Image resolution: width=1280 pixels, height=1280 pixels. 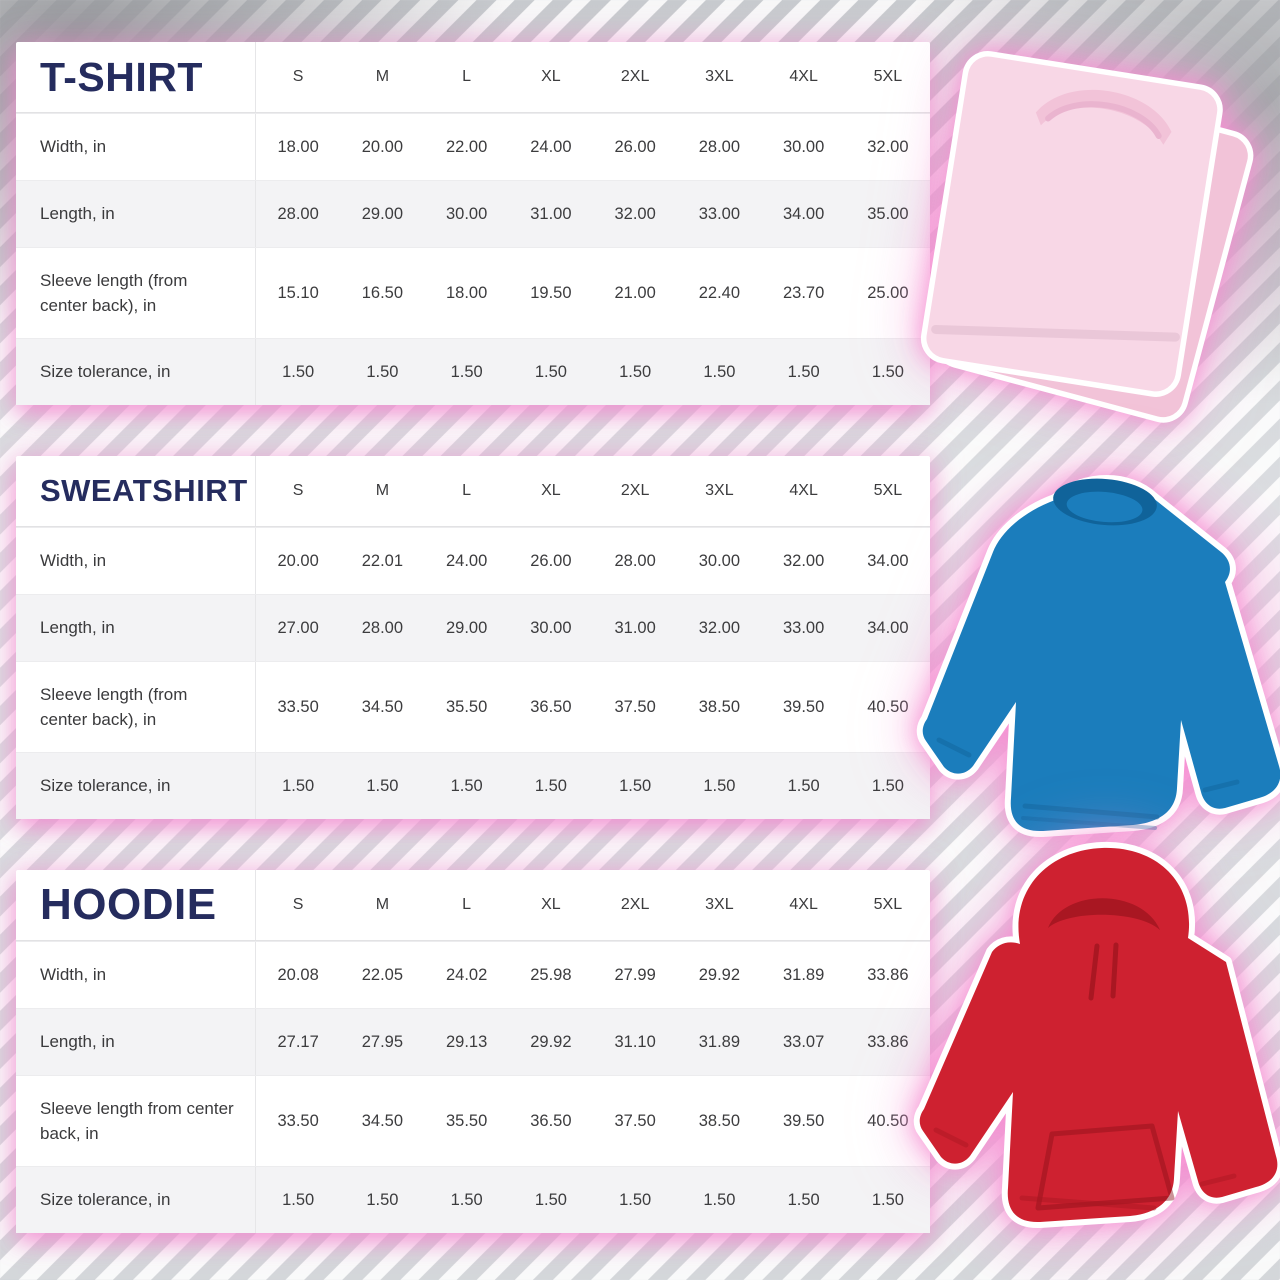 I want to click on table-title: T-SHIRT, so click(x=136, y=77).